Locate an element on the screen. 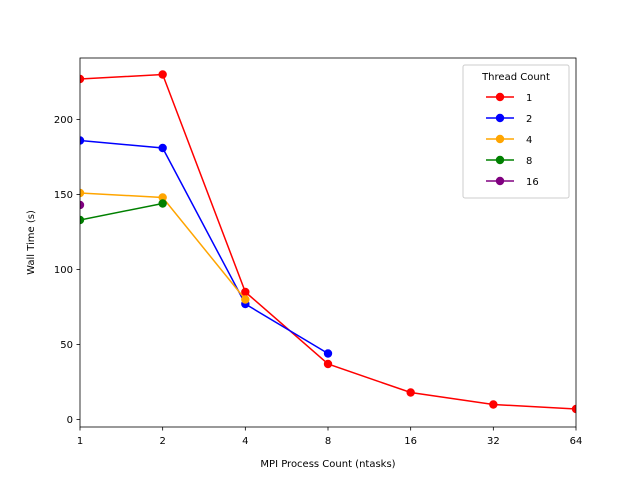 The image size is (640, 480). legend-item-16: 16 is located at coordinates (512, 182).